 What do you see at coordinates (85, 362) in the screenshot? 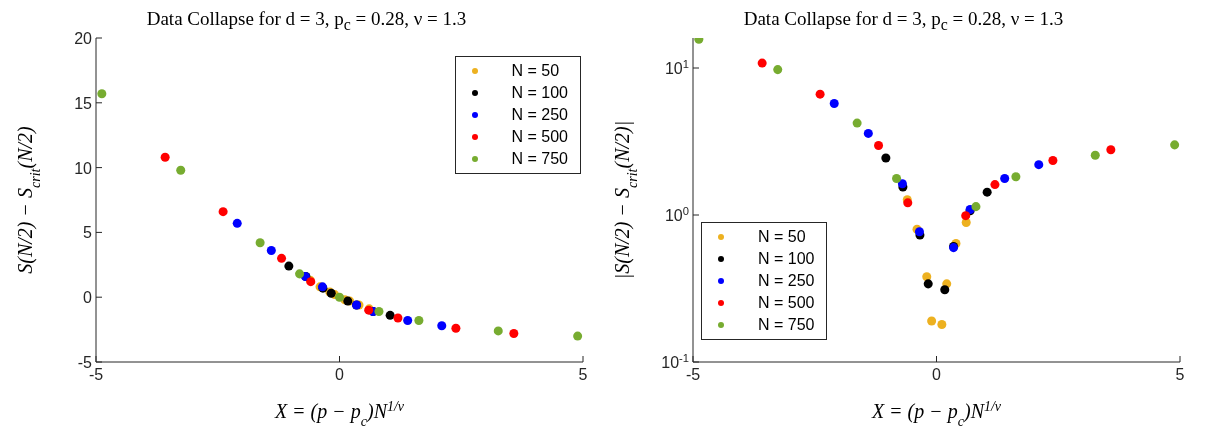
I see `y-tick-label: -5` at bounding box center [85, 362].